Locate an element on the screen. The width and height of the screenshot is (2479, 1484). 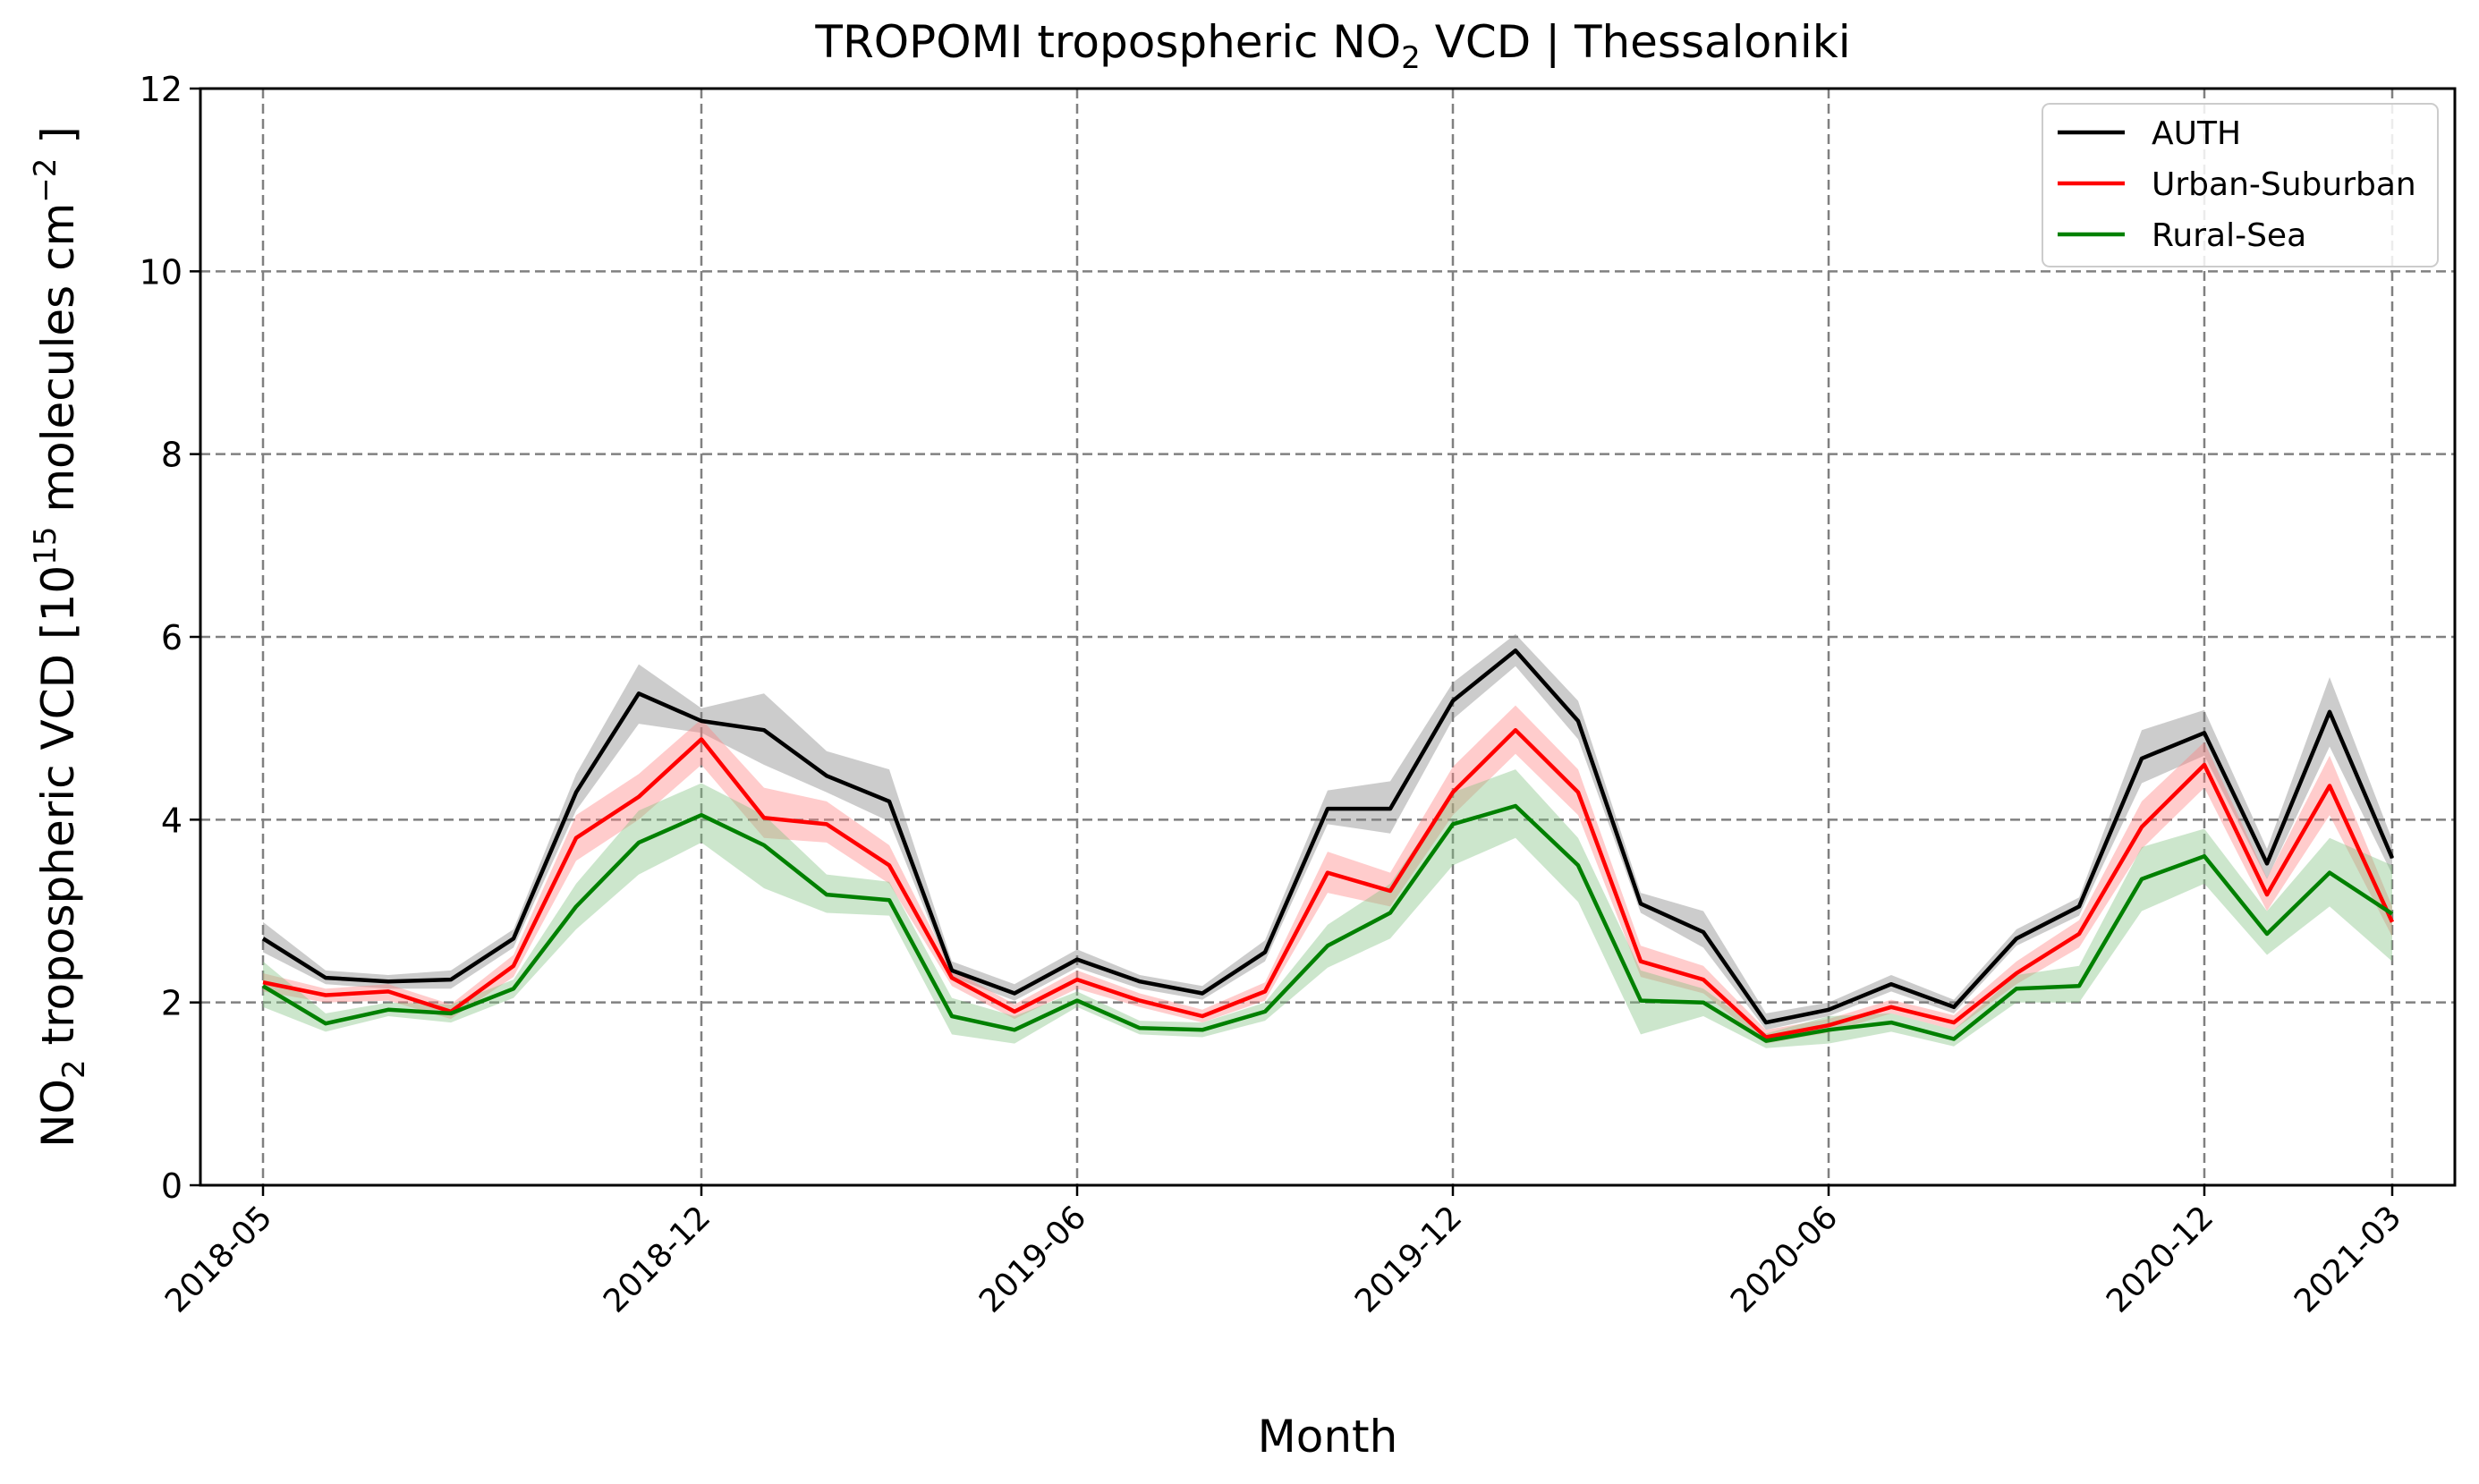
legend-label-urban-suburban: Urban-Suburban is located at coordinates (2284, 184).